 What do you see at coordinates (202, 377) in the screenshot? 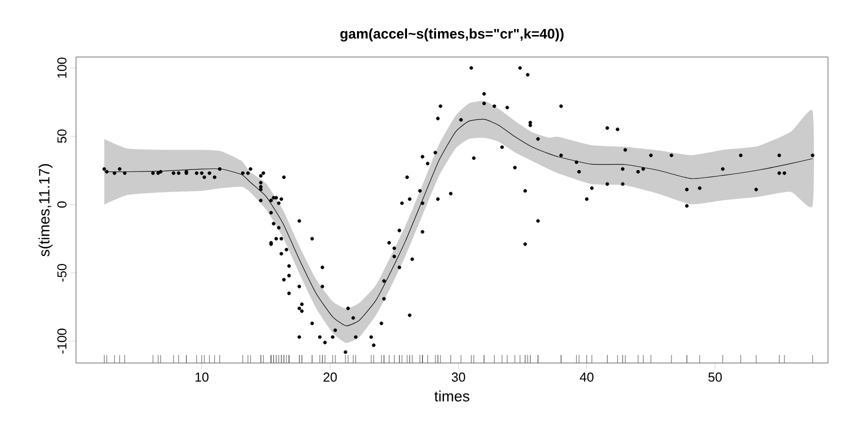
I see `x-tick-label: 10` at bounding box center [202, 377].